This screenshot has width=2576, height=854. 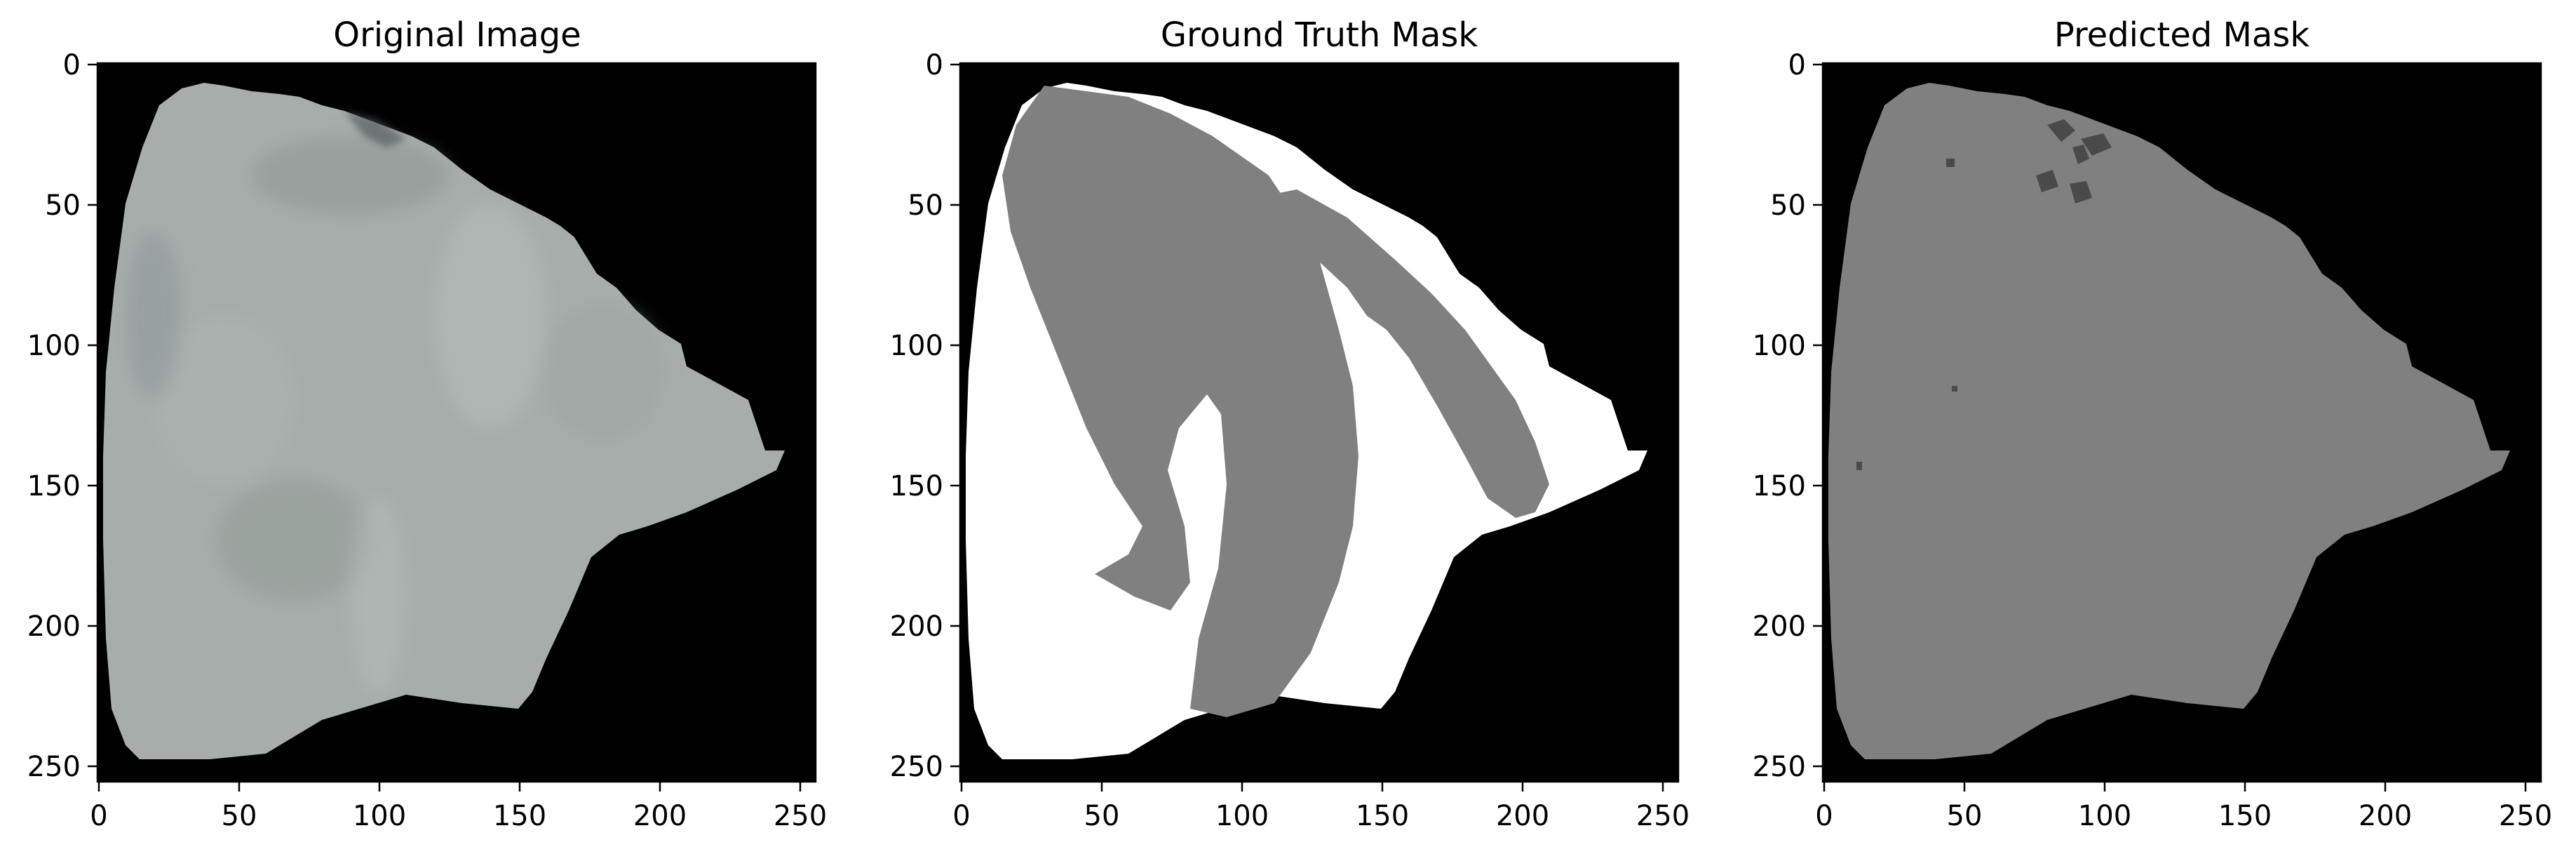 What do you see at coordinates (1180, 401) in the screenshot?
I see `mask-class-gray-left` at bounding box center [1180, 401].